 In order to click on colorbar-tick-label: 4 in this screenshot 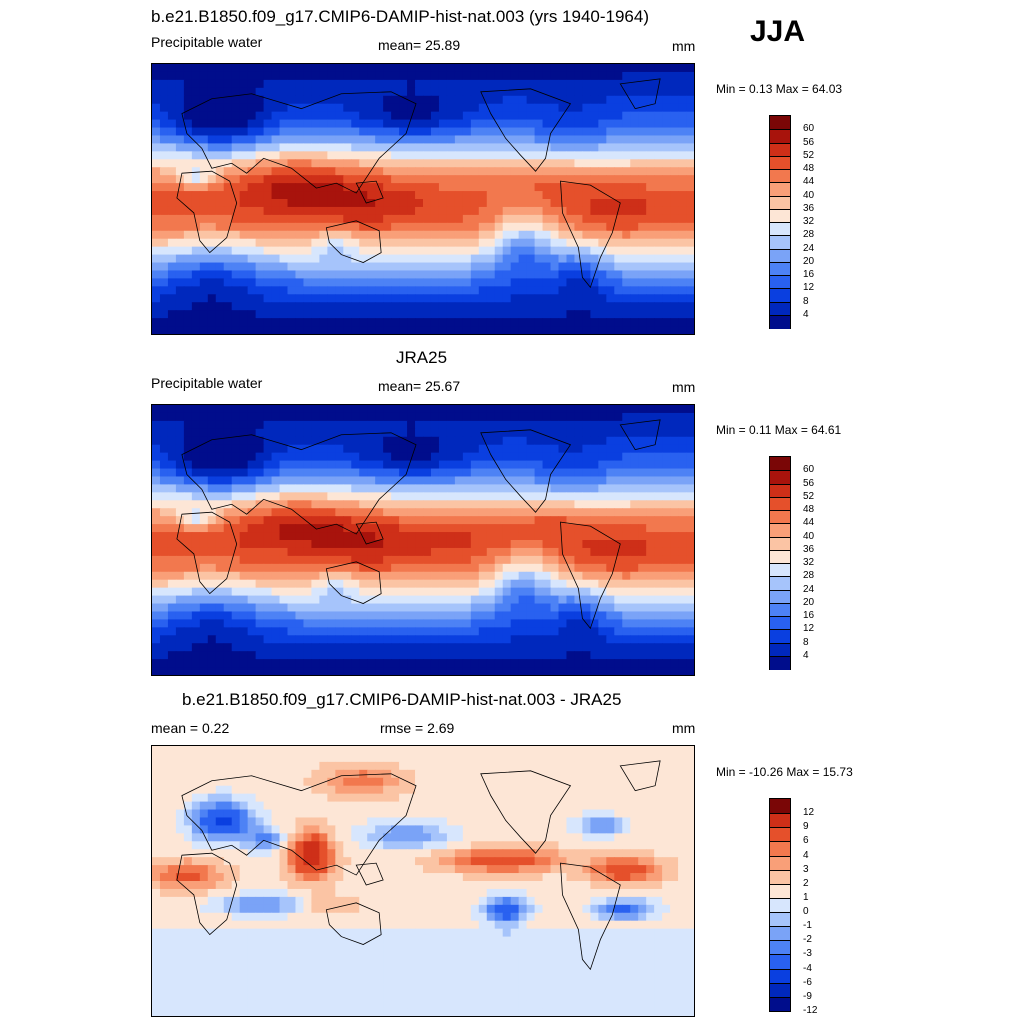, I will do `click(806, 314)`.